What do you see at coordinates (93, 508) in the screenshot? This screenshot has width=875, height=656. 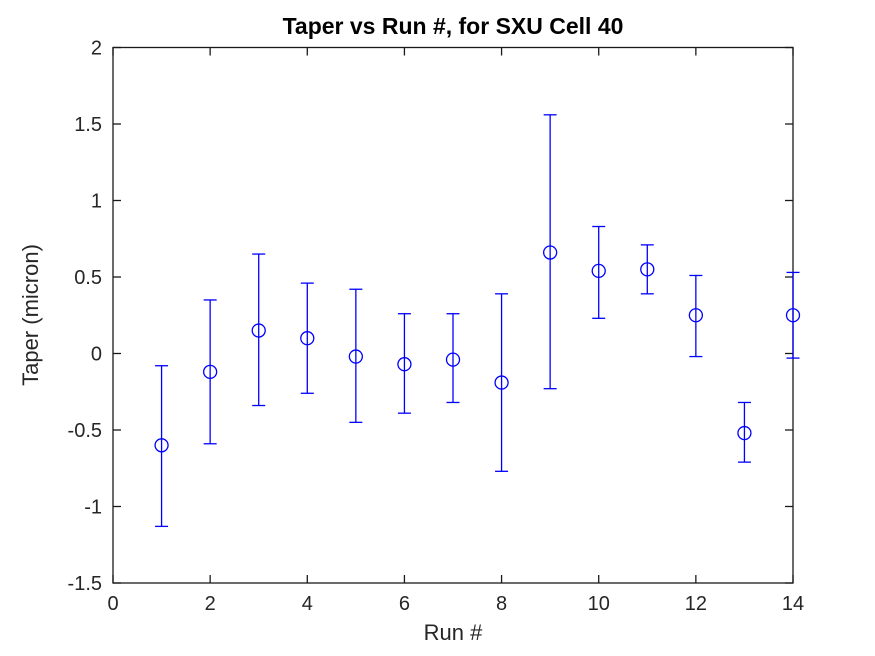 I see `y-tick-label: -1` at bounding box center [93, 508].